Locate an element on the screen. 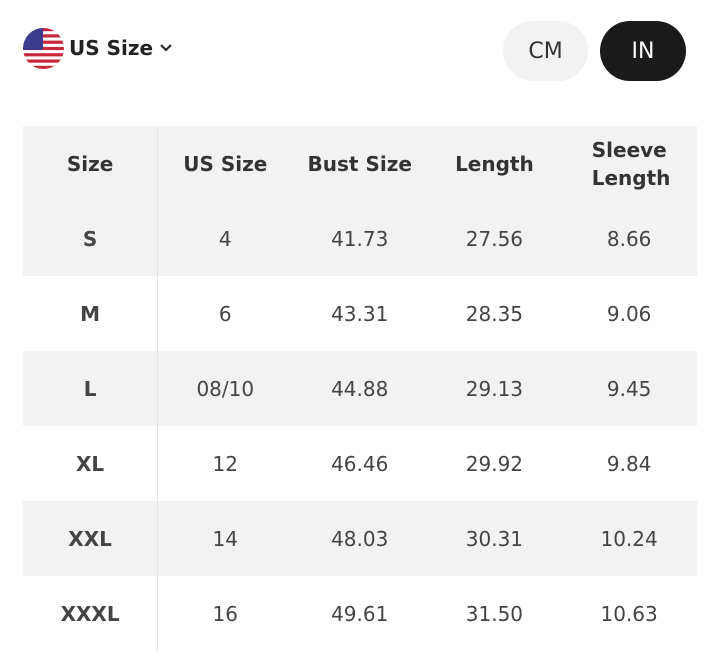  column-header: Sleeve Length is located at coordinates (631, 163).